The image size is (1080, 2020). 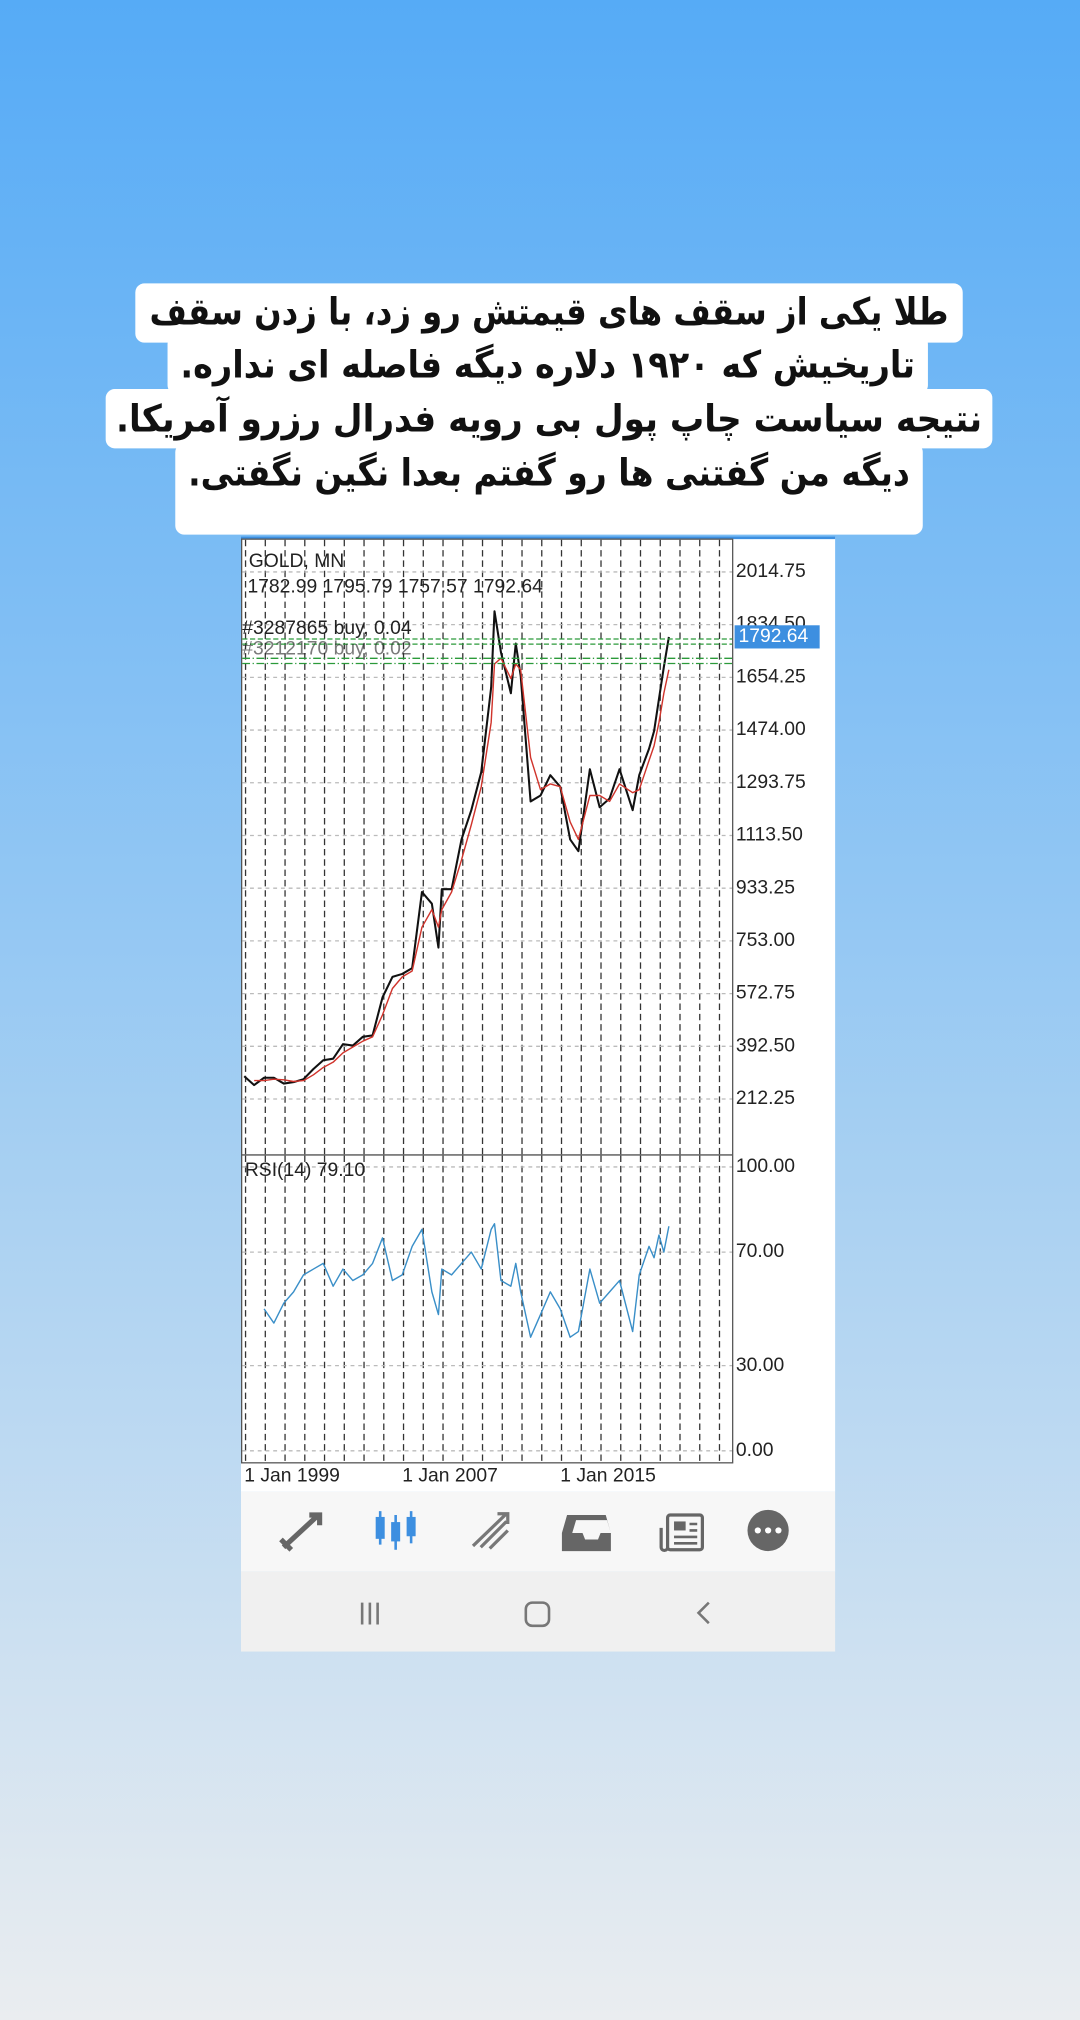 What do you see at coordinates (755, 1450) in the screenshot?
I see `y-tick-label: 0.00` at bounding box center [755, 1450].